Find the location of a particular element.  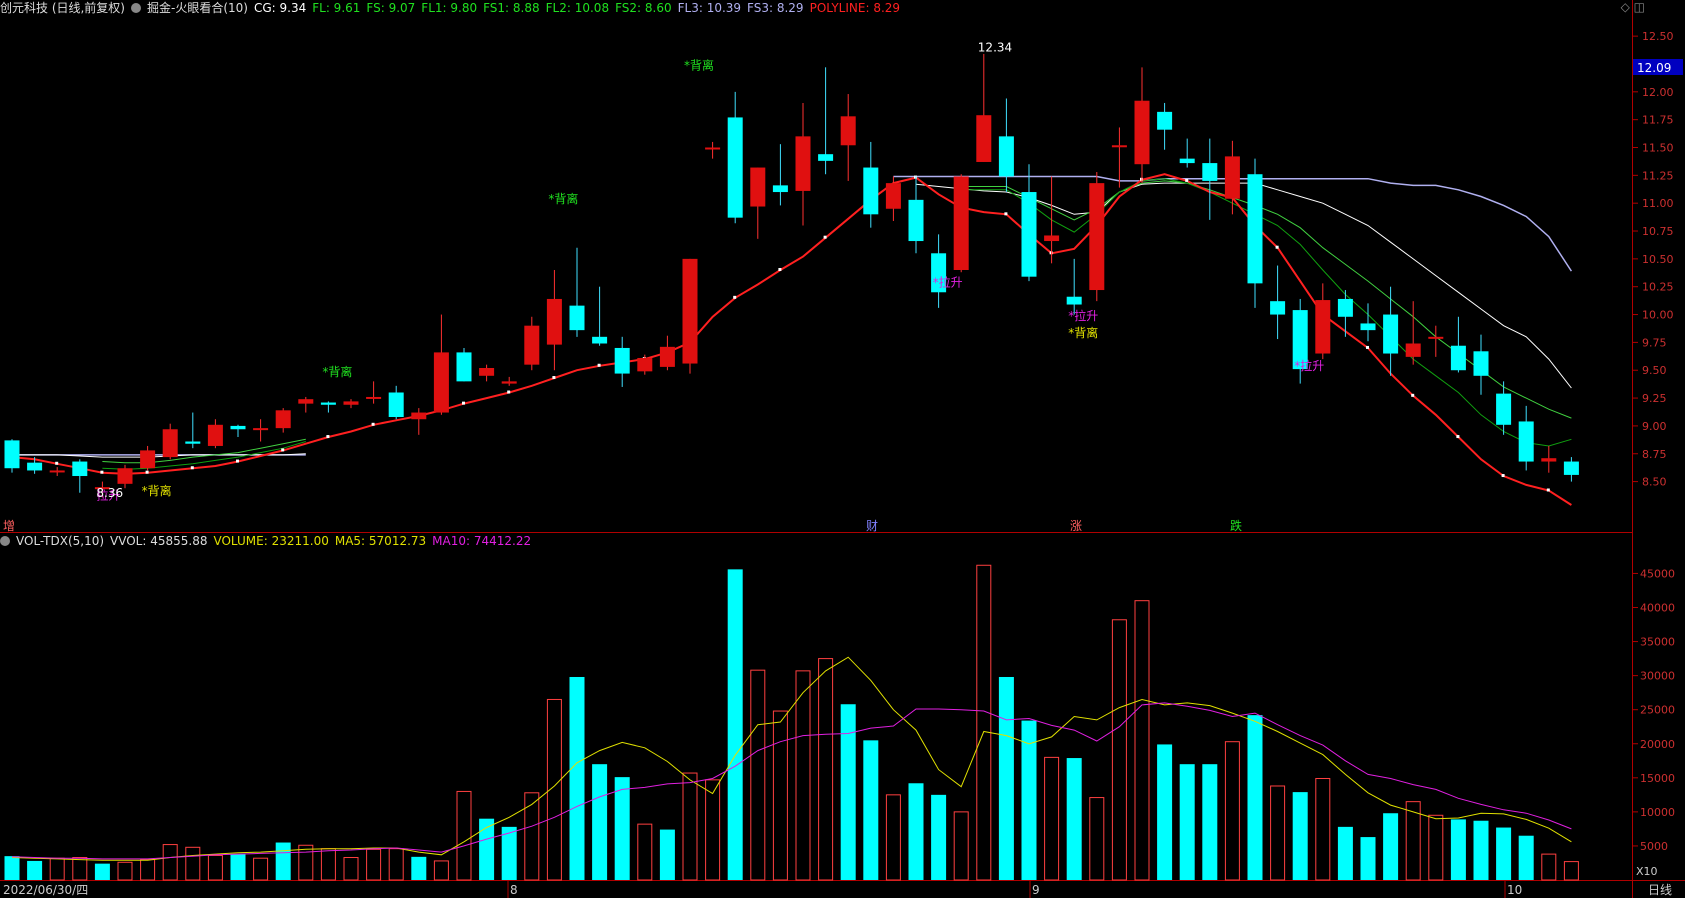

price-tick-label: 11.25 is located at coordinates (1658, 175).